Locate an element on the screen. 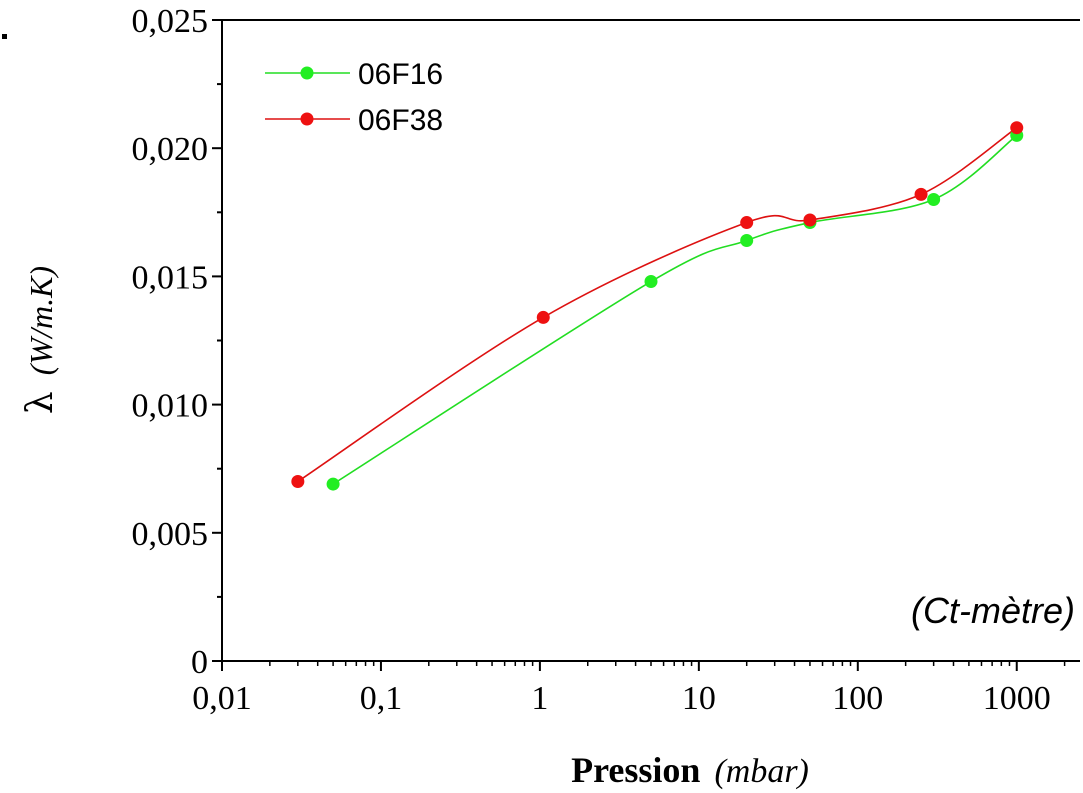  y-axis-title-symbol: λ is located at coordinates (40, 402).